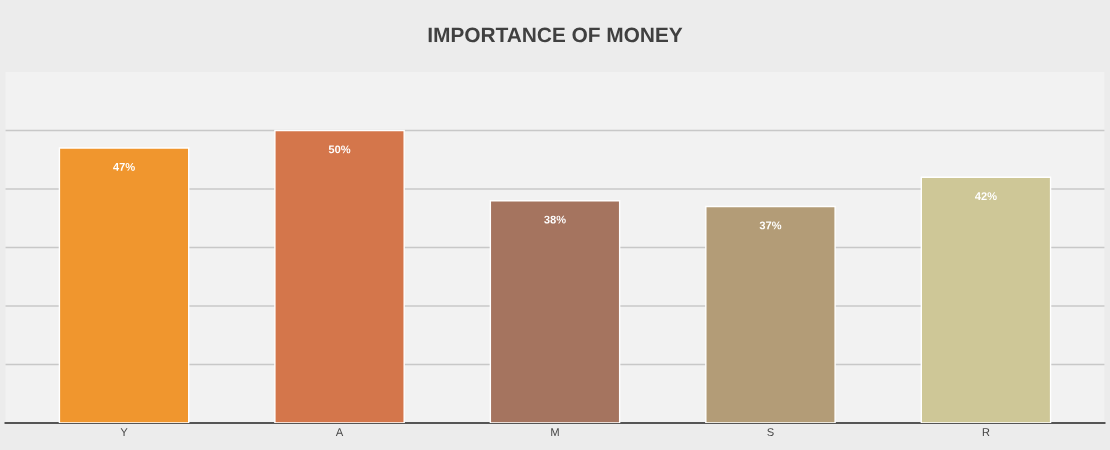 The height and width of the screenshot is (450, 1110). Describe the element at coordinates (339, 432) in the screenshot. I see `x-tick-label: A` at that location.